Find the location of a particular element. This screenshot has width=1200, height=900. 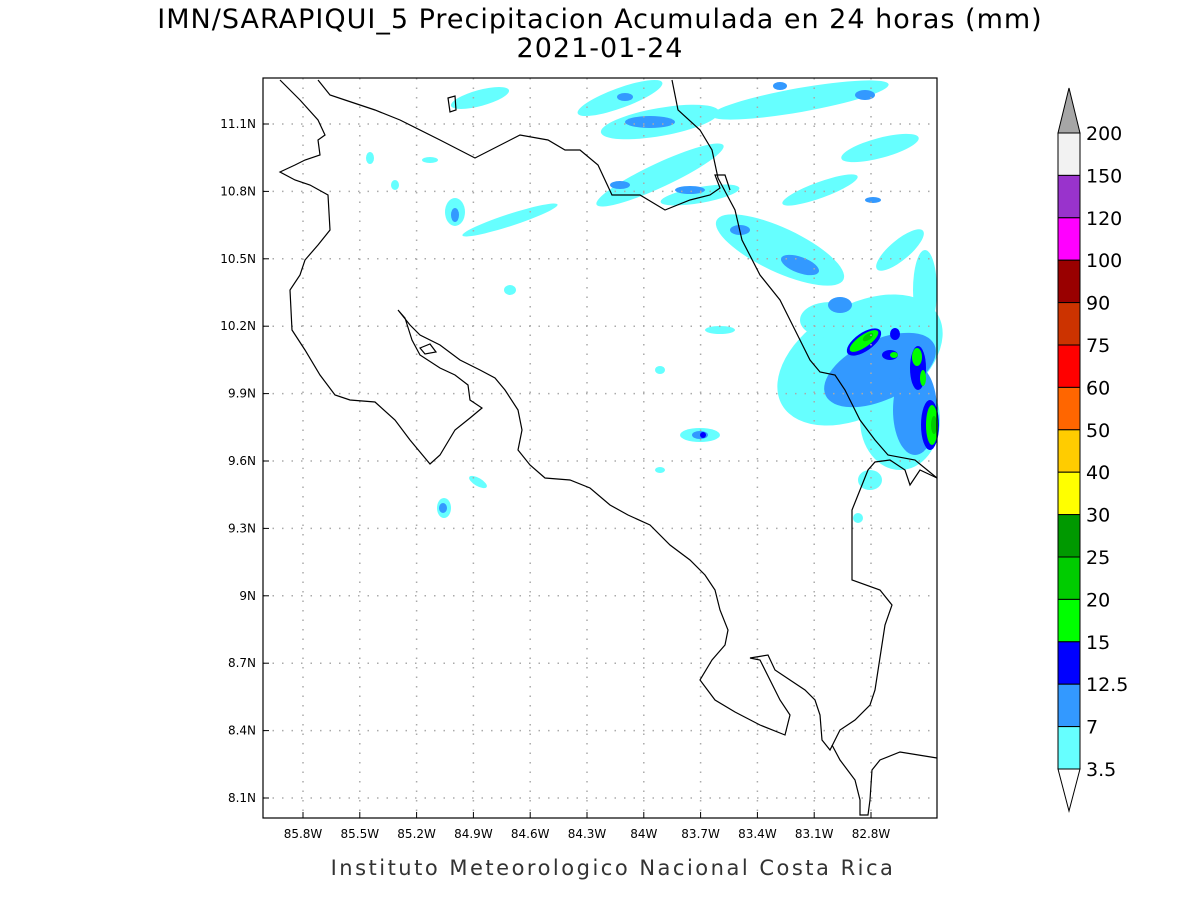

lon-tick-label: 84W is located at coordinates (643, 834).